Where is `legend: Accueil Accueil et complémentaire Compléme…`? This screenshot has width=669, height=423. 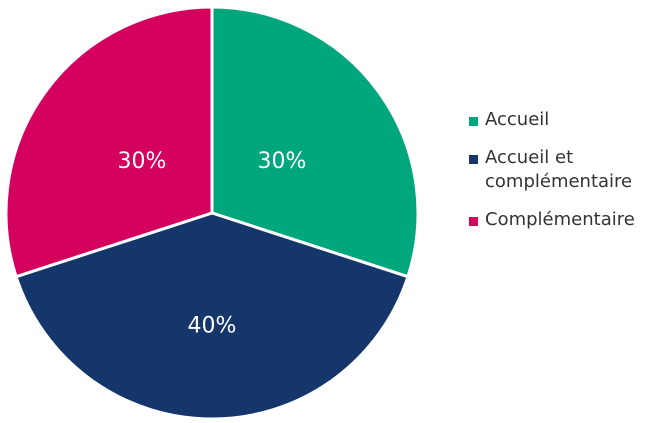
legend: Accueil Accueil et complémentaire Compléme… is located at coordinates (567, 177).